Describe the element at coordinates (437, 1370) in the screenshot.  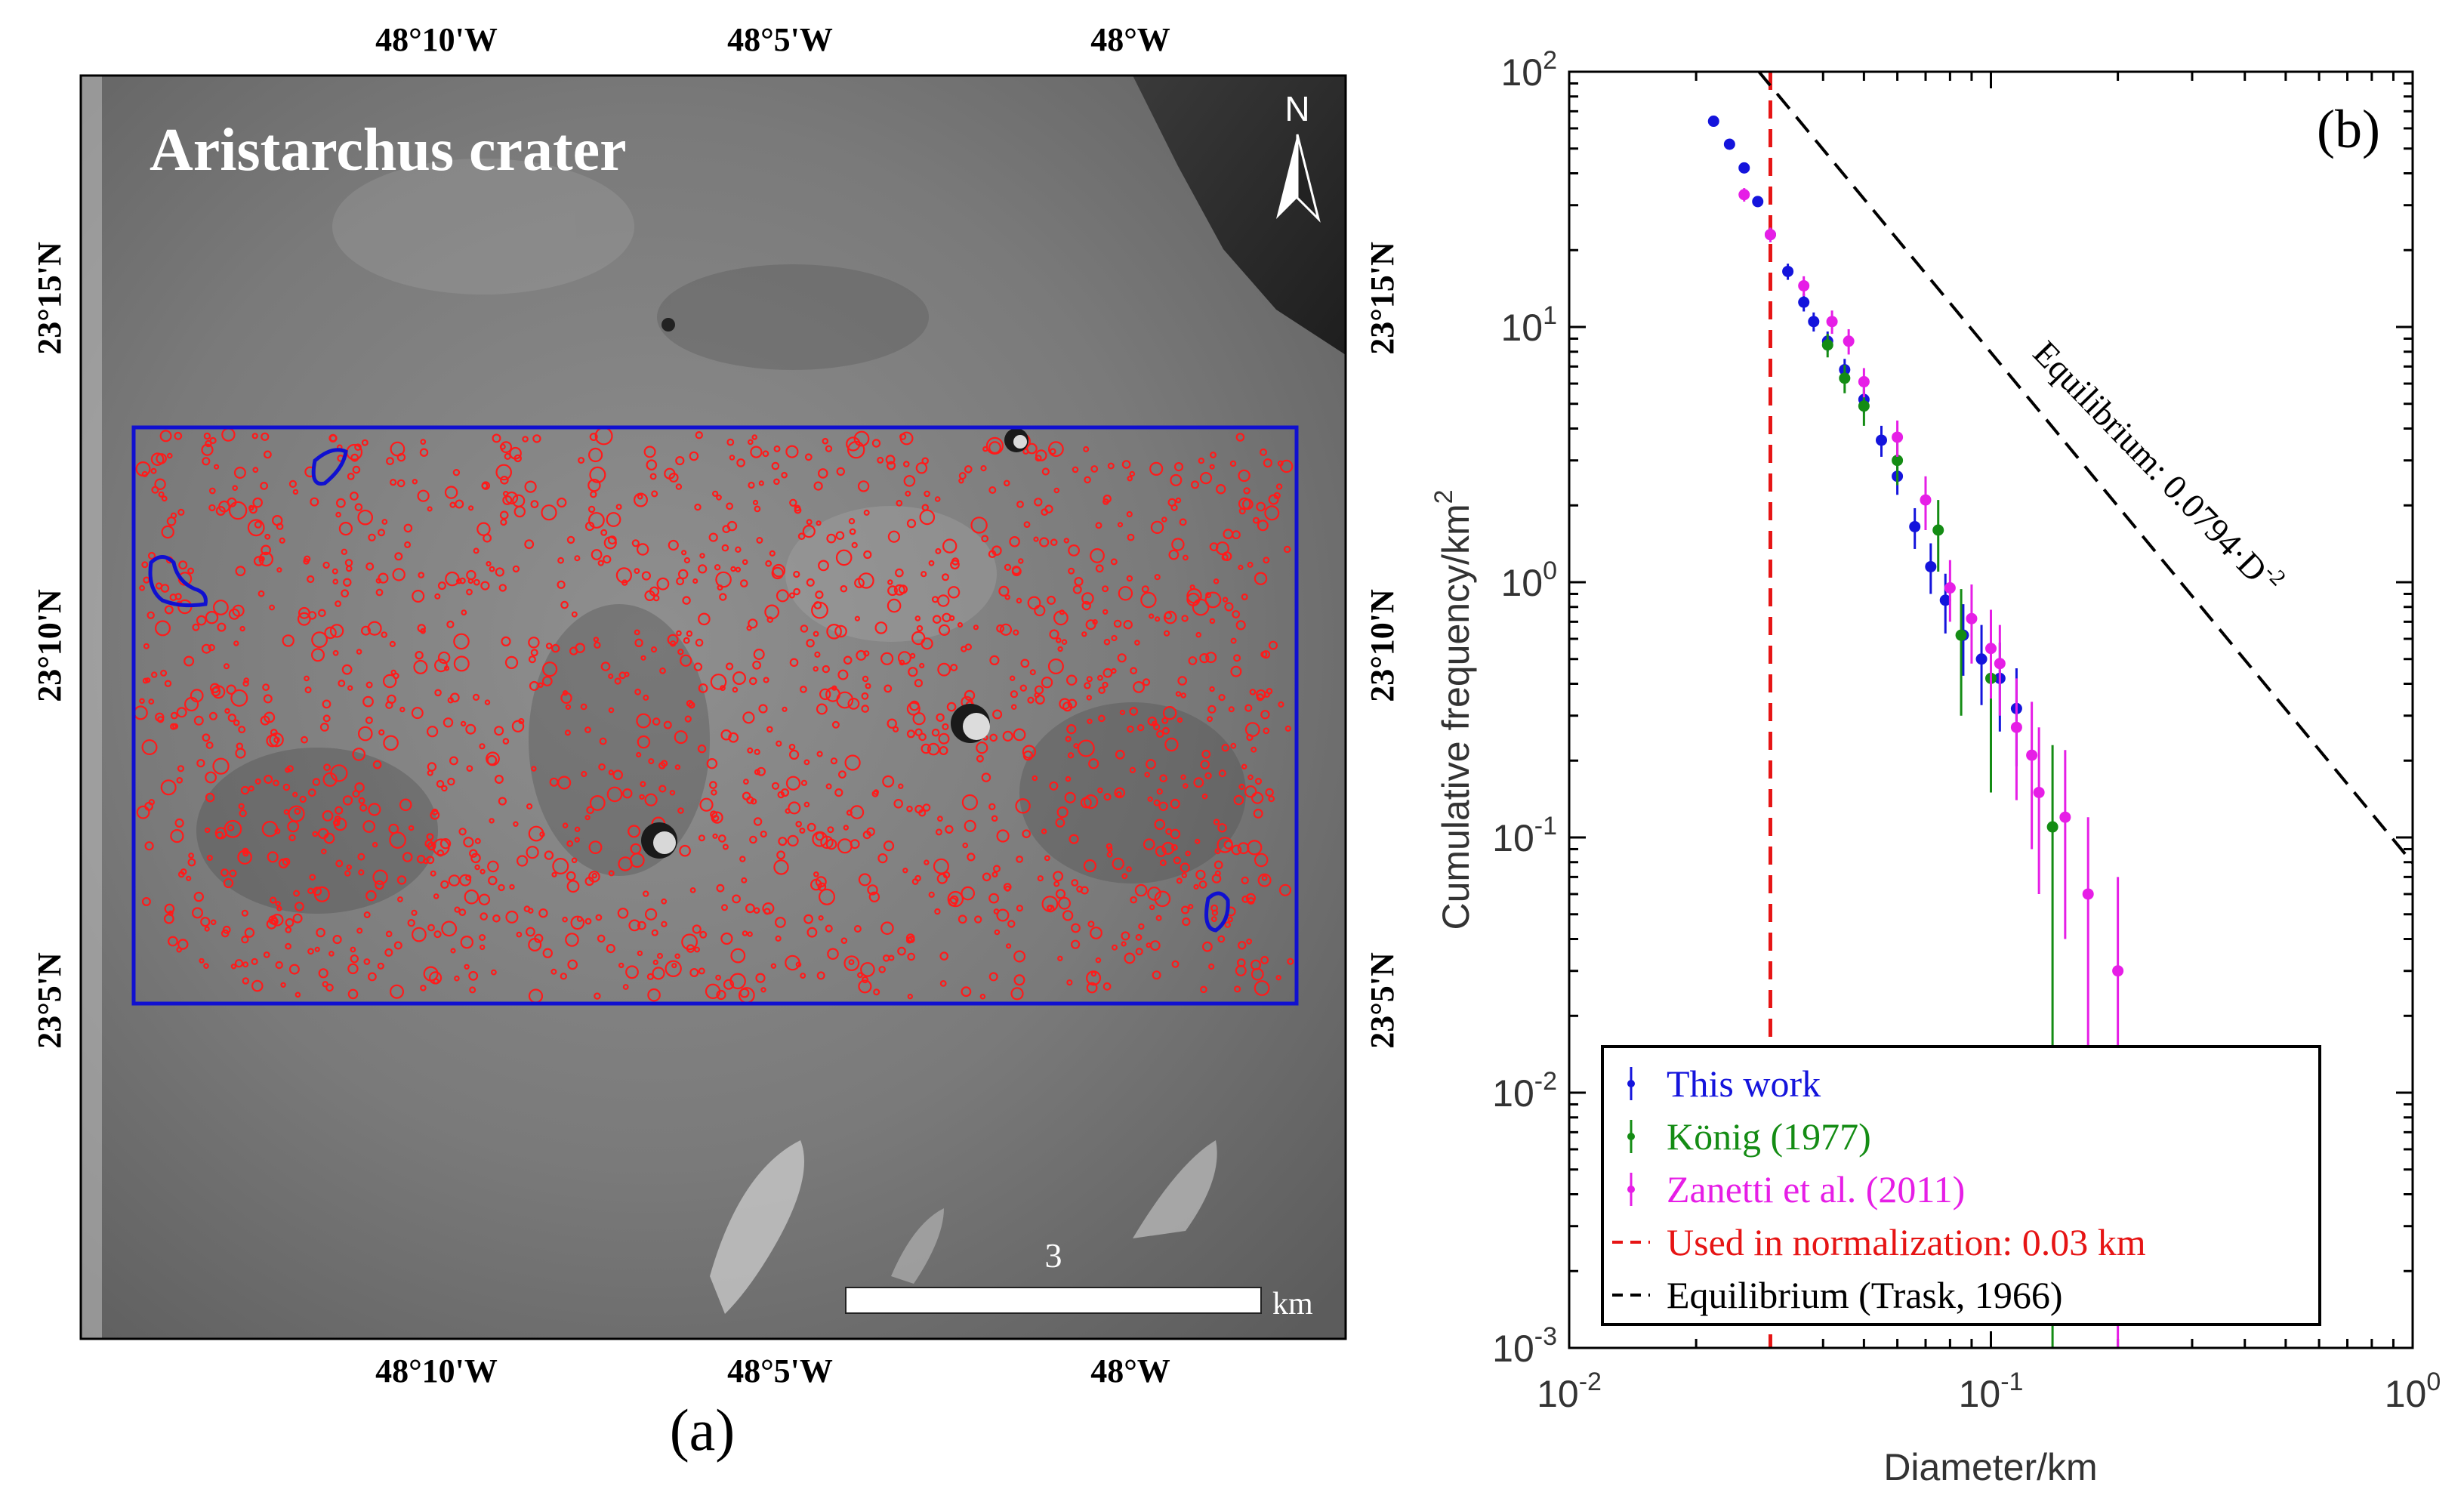
I see `bottom-lon-label: 48°10'W` at that location.